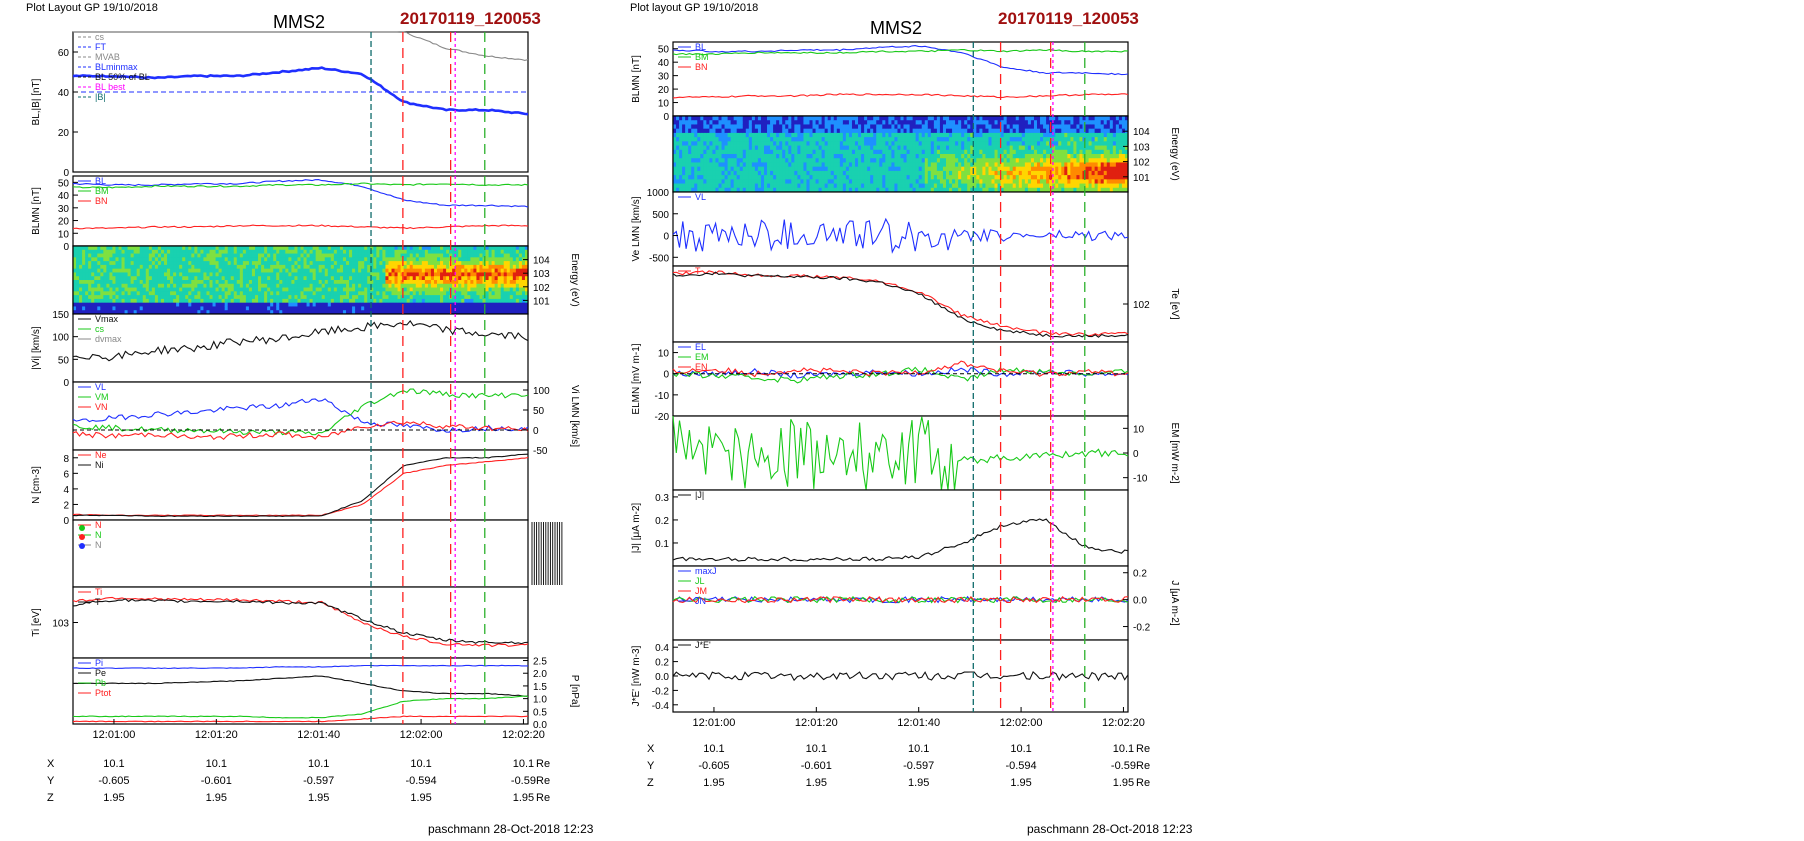 The image size is (1804, 841). I want to click on left-9-legend-label: Pe, so click(100, 673).